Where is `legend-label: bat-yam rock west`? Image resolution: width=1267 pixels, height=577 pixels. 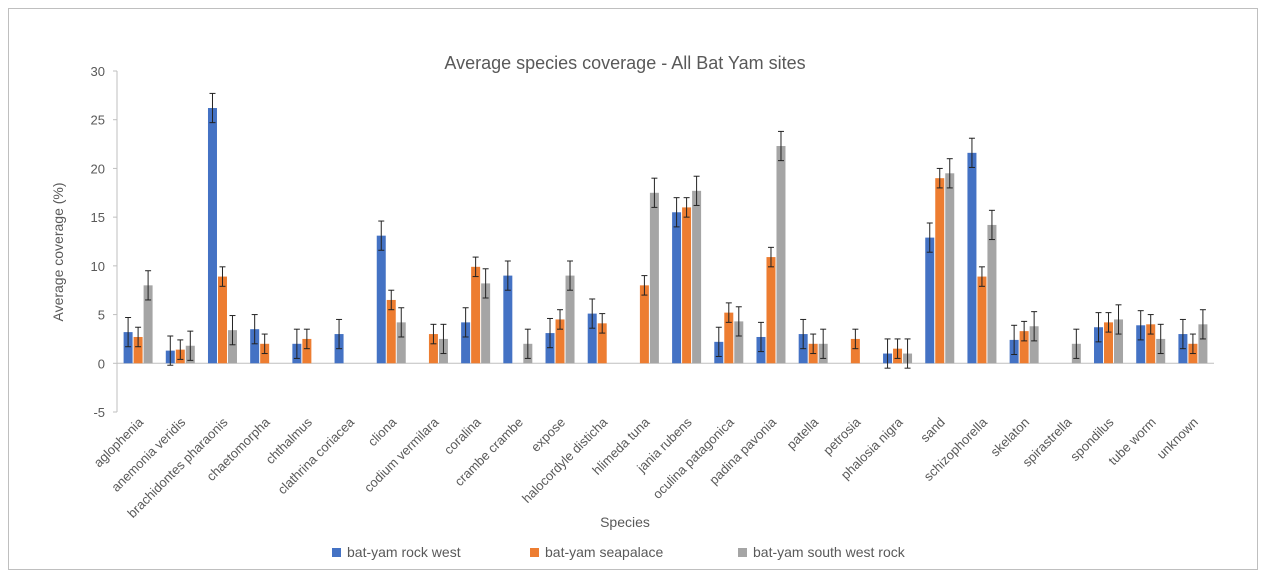
legend-label: bat-yam rock west is located at coordinates (404, 552).